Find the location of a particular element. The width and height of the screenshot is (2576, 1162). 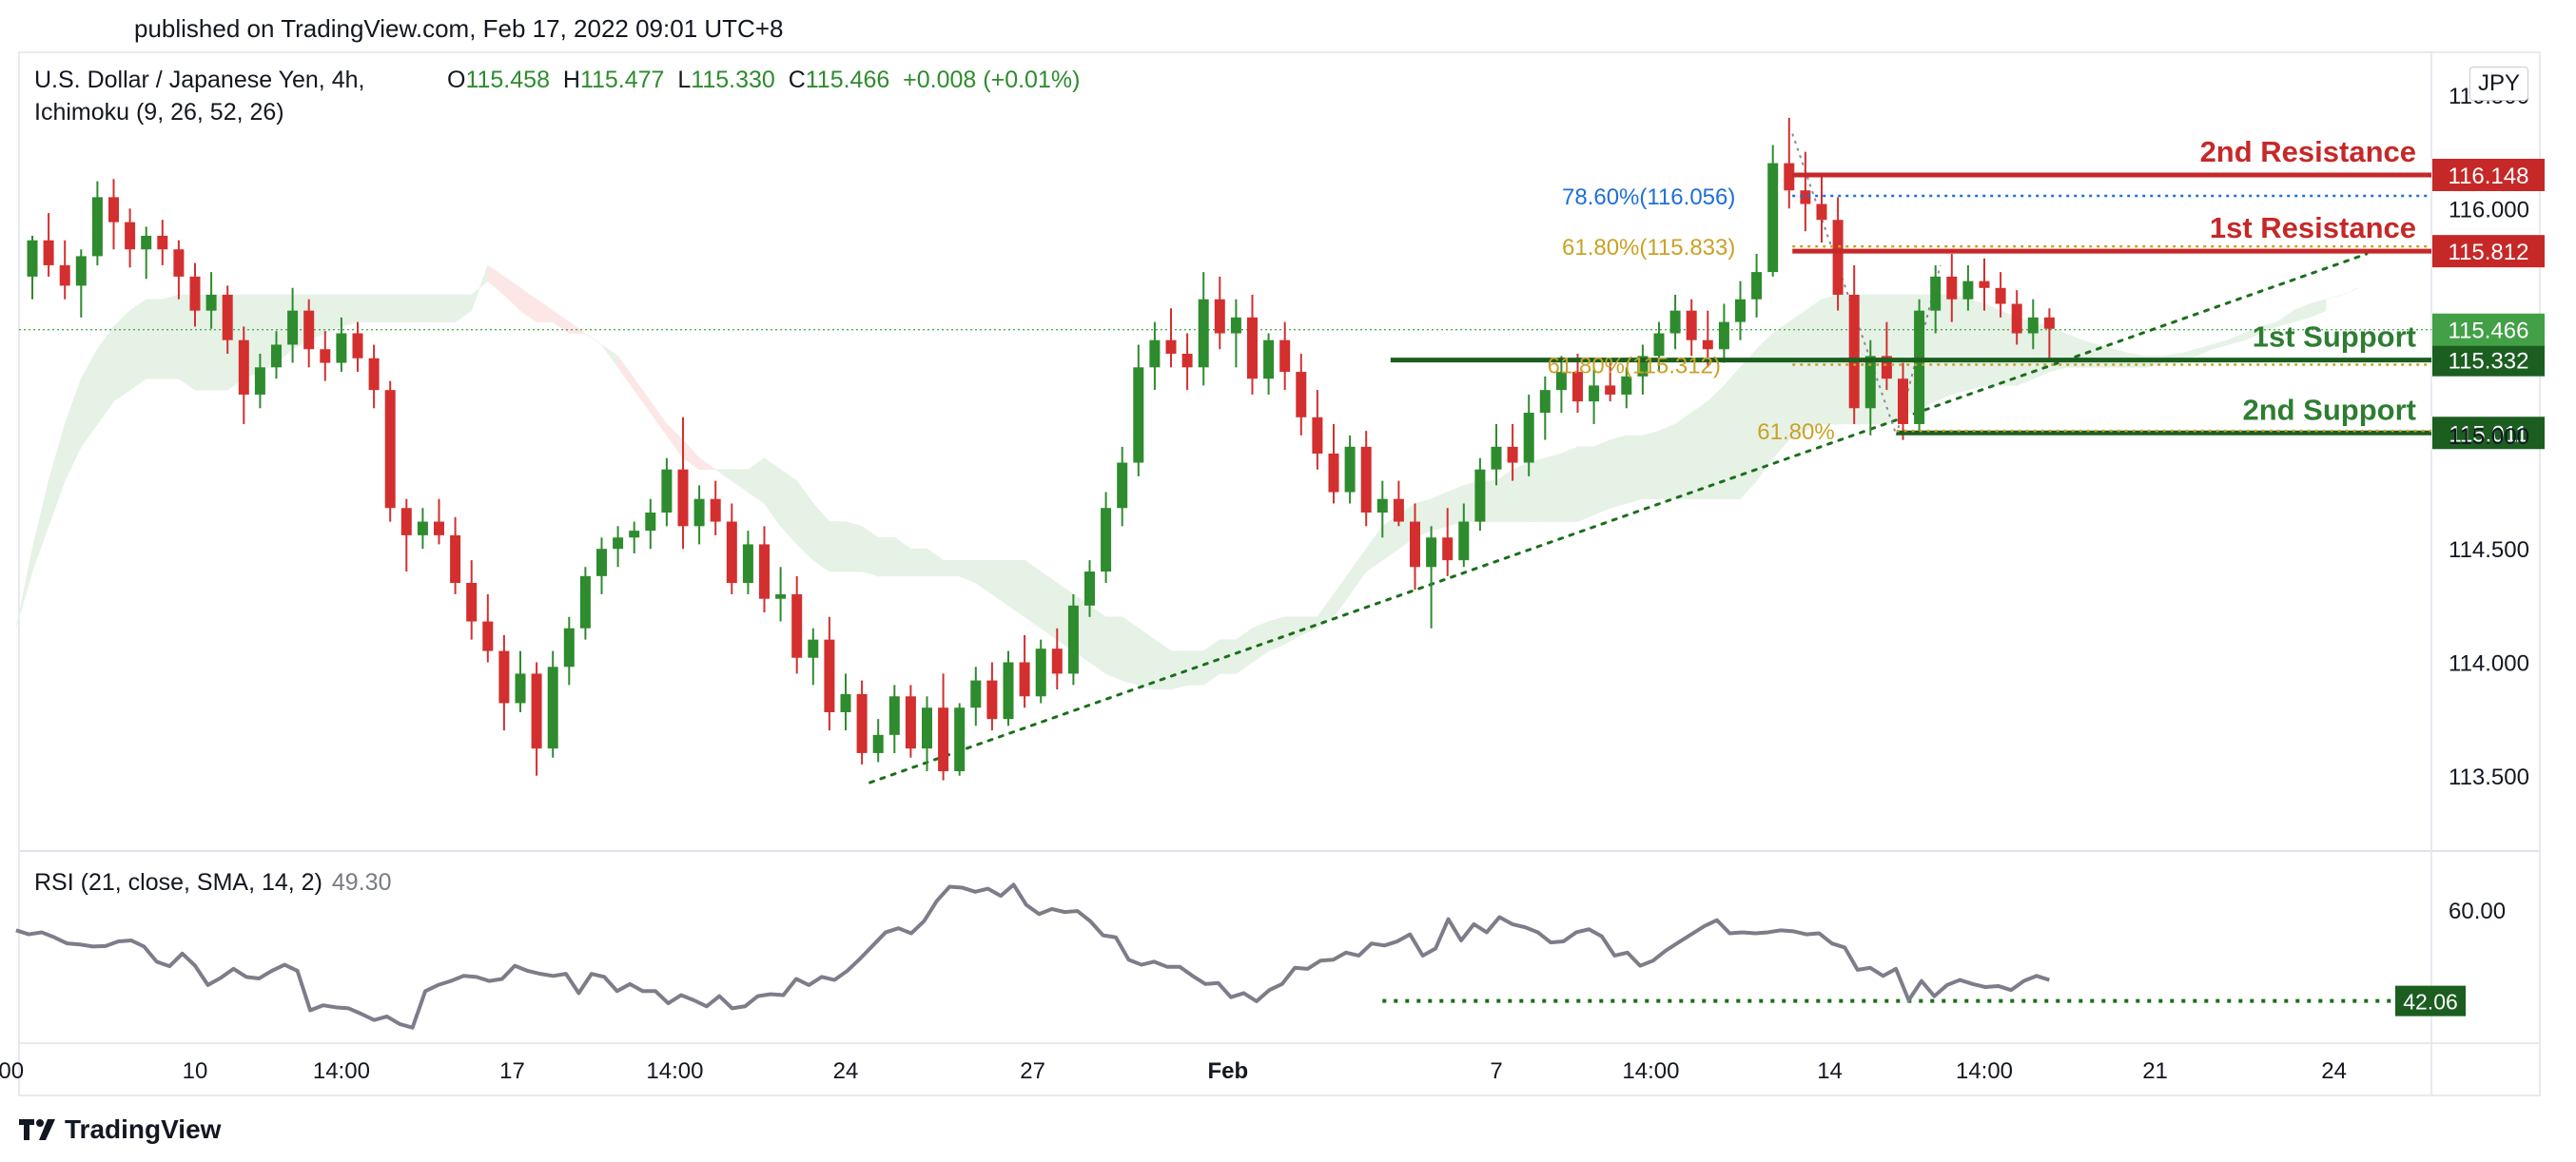

low-label: L is located at coordinates (685, 80).